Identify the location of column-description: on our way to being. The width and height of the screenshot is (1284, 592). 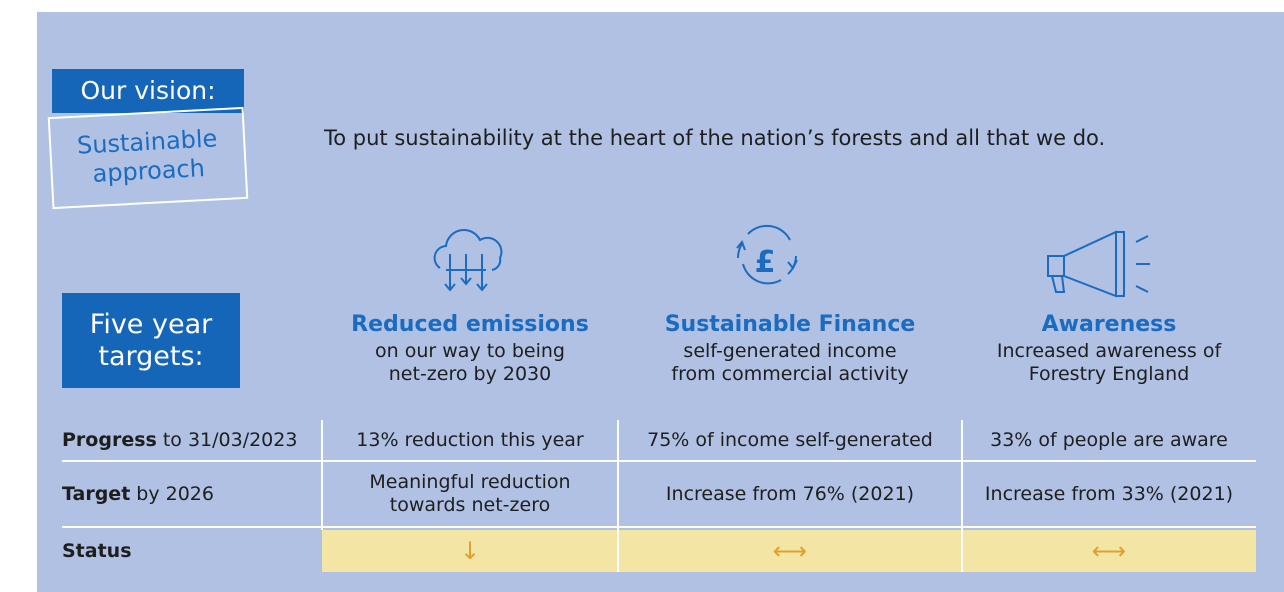
(470, 351).